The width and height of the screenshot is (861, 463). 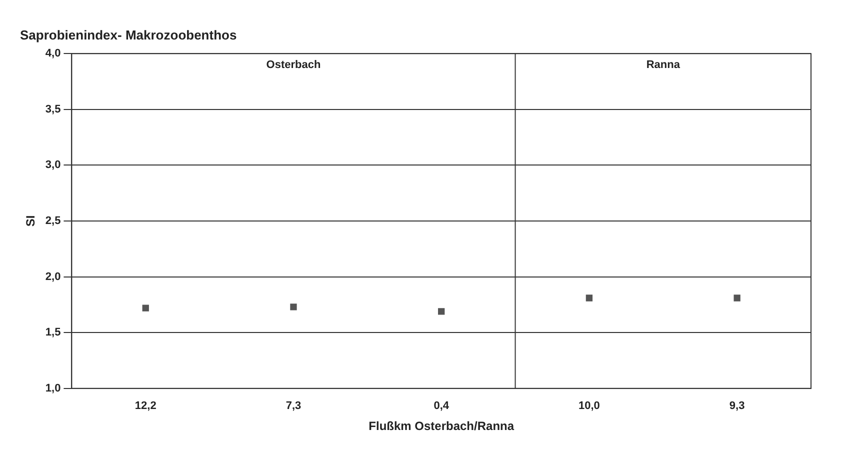 What do you see at coordinates (589, 406) in the screenshot?
I see `x-tick-label: 10,0` at bounding box center [589, 406].